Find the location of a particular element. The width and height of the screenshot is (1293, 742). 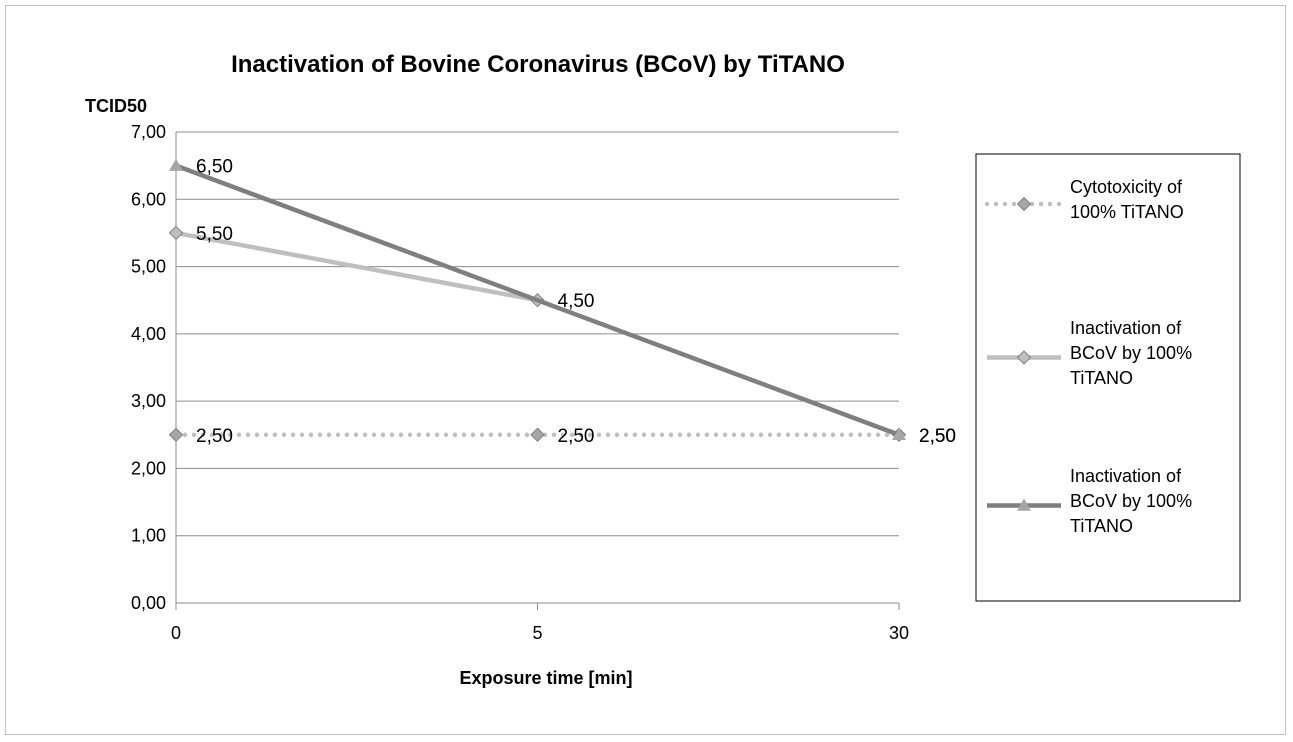

x-tick-label: 5 is located at coordinates (537, 633).